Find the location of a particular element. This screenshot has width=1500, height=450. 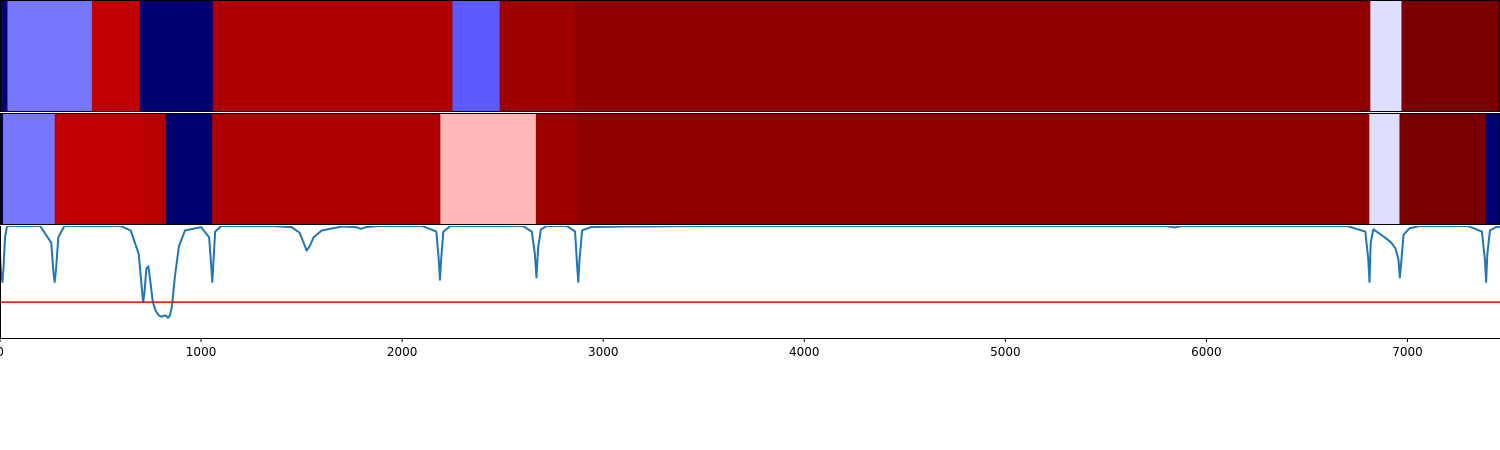

x-tick-label: 1000 is located at coordinates (201, 352).